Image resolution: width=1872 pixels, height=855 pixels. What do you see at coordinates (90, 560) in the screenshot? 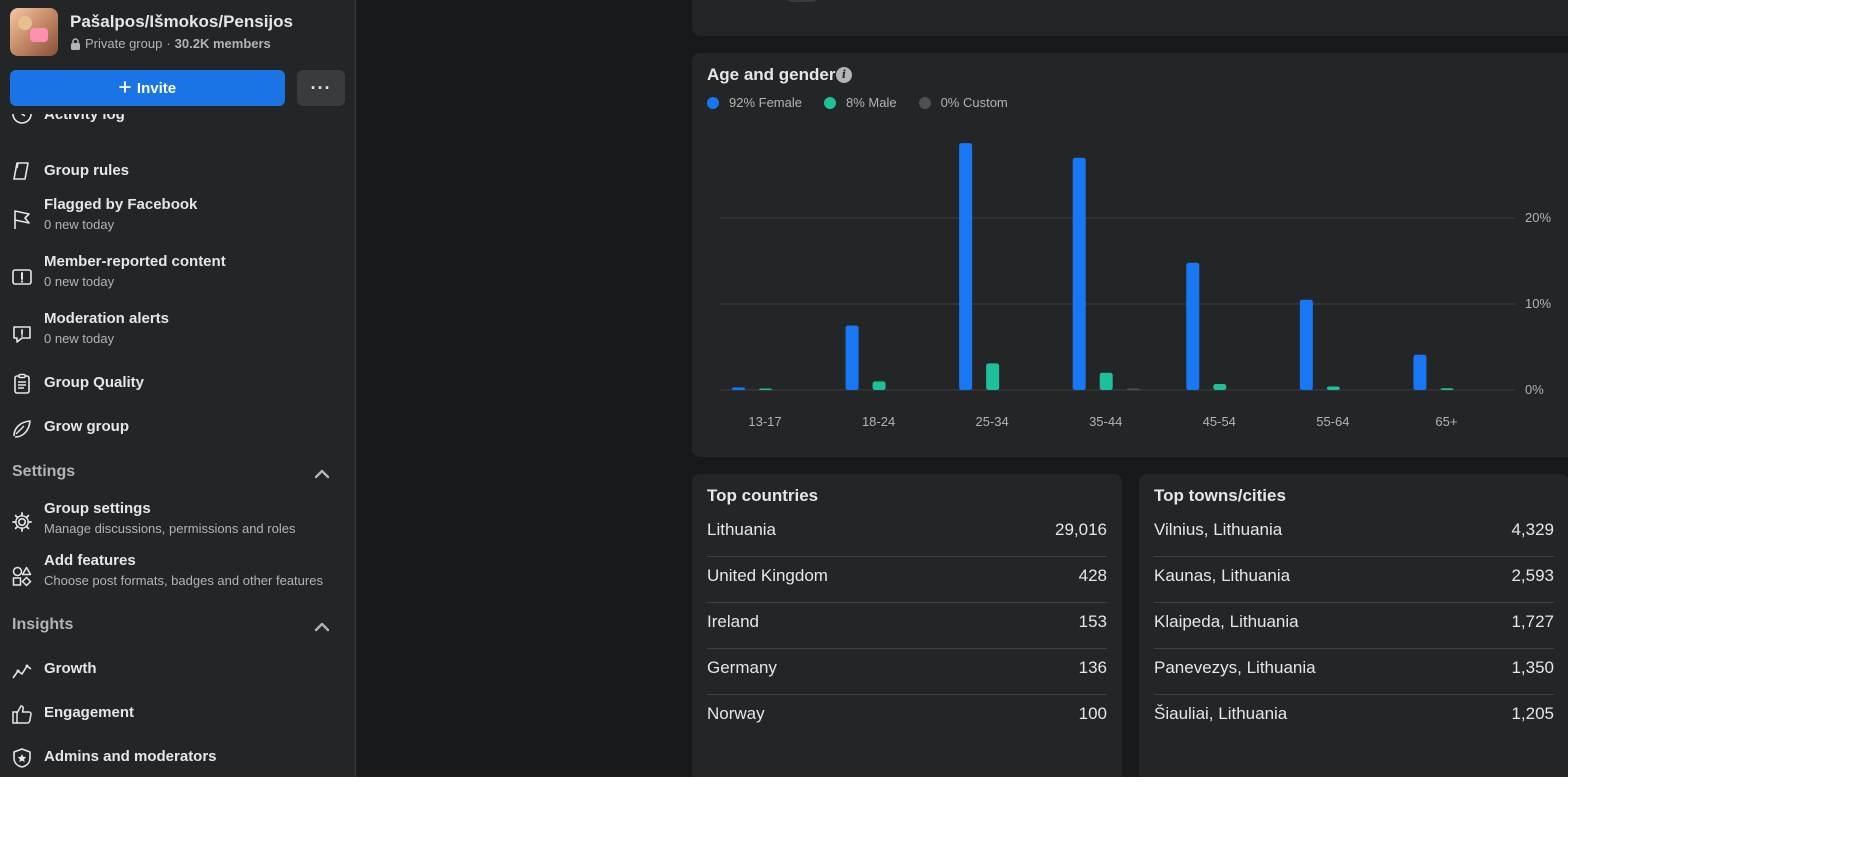
I see `sidebar-item-label: Add features` at bounding box center [90, 560].